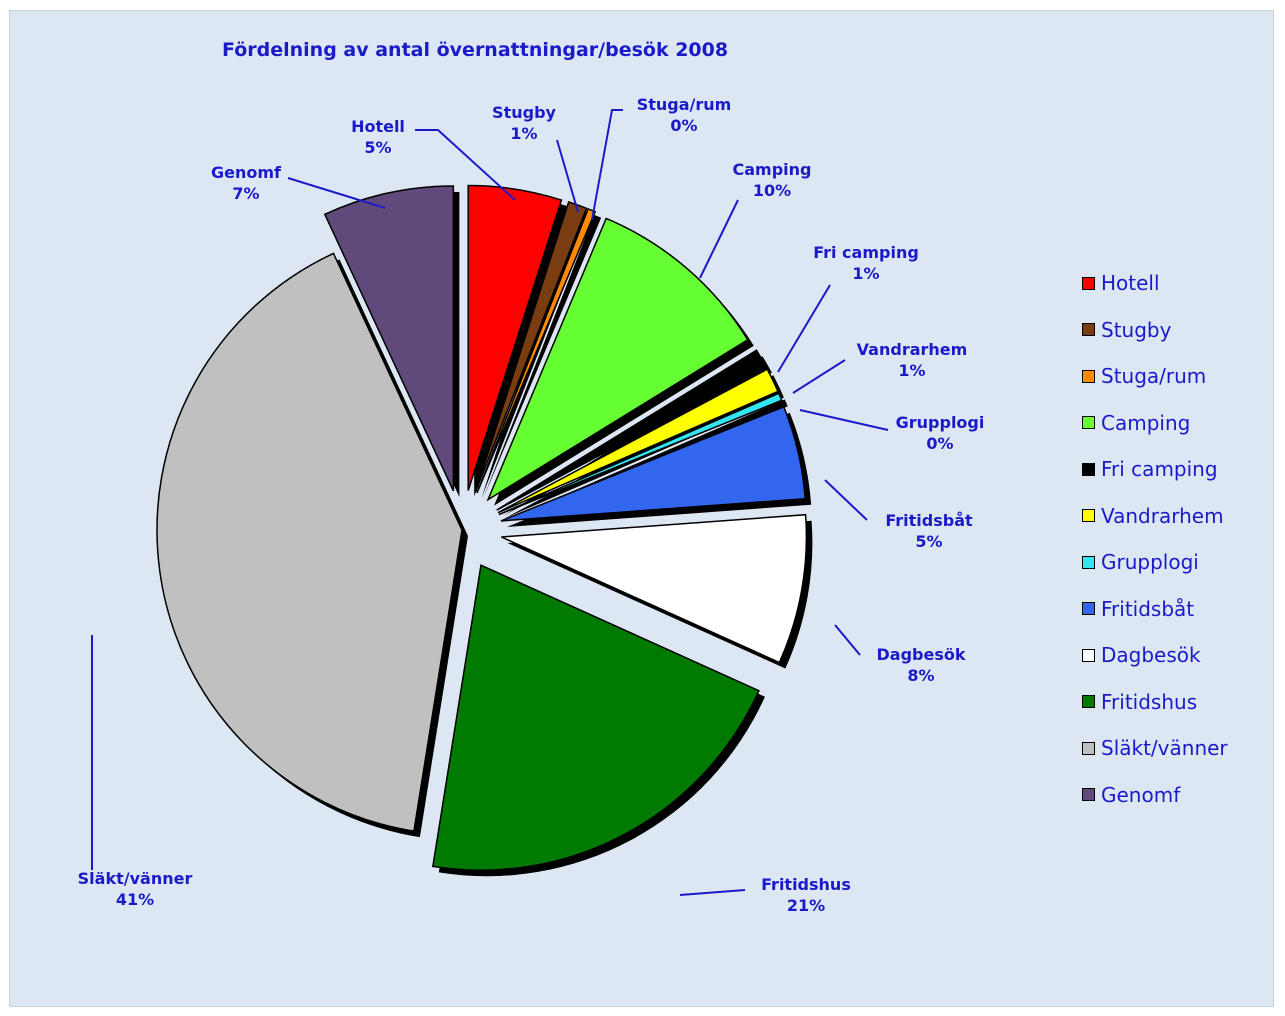 The width and height of the screenshot is (1285, 1016). Describe the element at coordinates (515, 337) in the screenshot. I see `slice-hotell` at that location.